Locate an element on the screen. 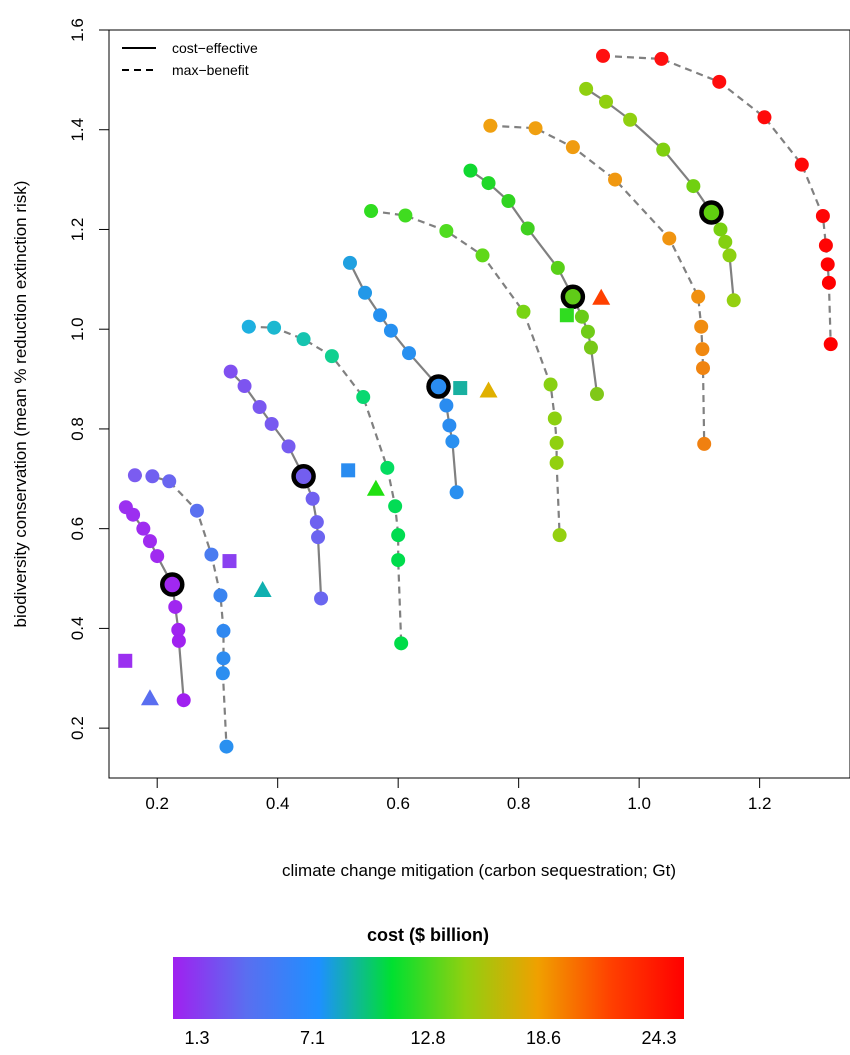 The width and height of the screenshot is (850, 1055). colorbar-tick-labels: 1.3 7.1 12.8 18.6 24.3 is located at coordinates (430, 1038).